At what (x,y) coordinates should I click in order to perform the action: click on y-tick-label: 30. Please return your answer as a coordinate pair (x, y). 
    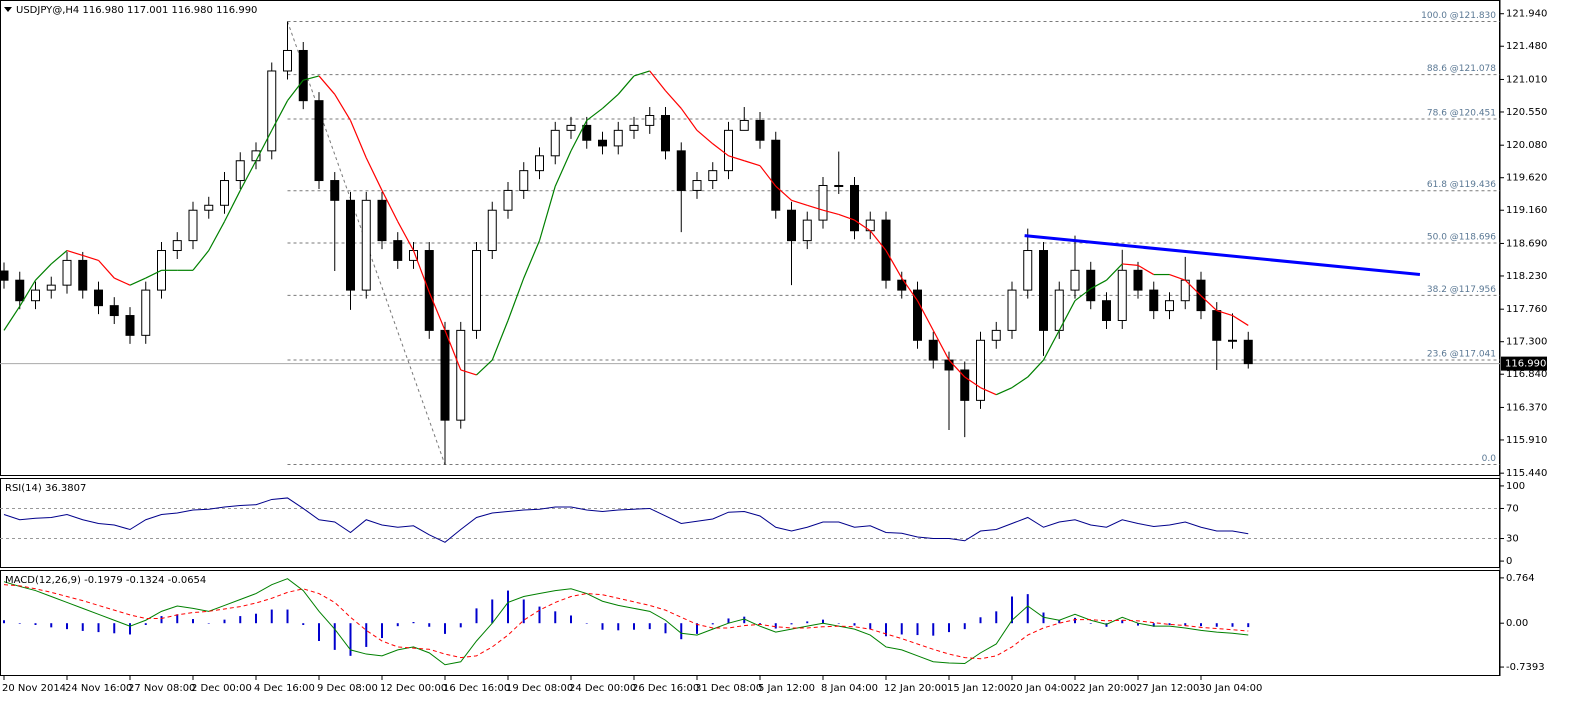
    Looking at the image, I should click on (1512, 539).